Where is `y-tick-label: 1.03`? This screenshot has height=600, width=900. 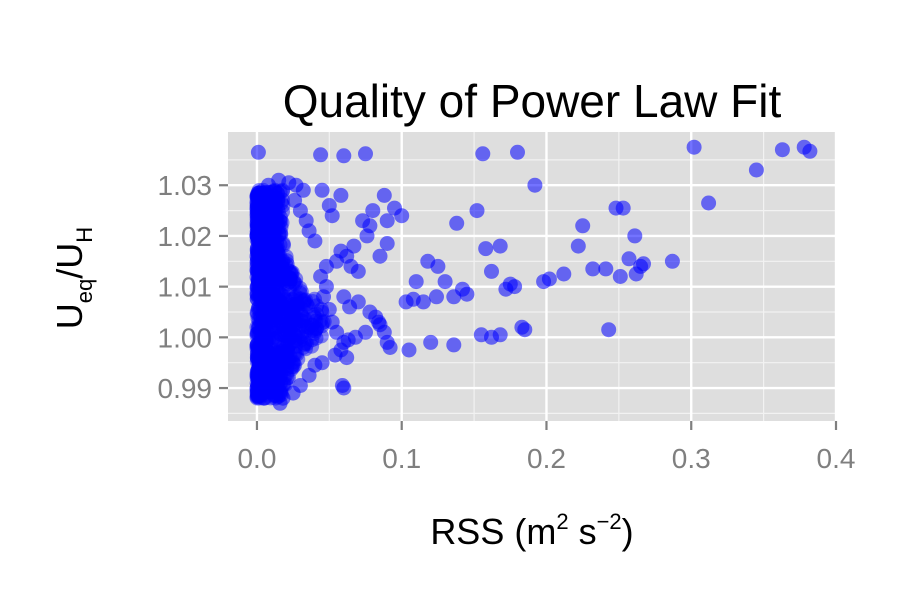 y-tick-label: 1.03 is located at coordinates (185, 185).